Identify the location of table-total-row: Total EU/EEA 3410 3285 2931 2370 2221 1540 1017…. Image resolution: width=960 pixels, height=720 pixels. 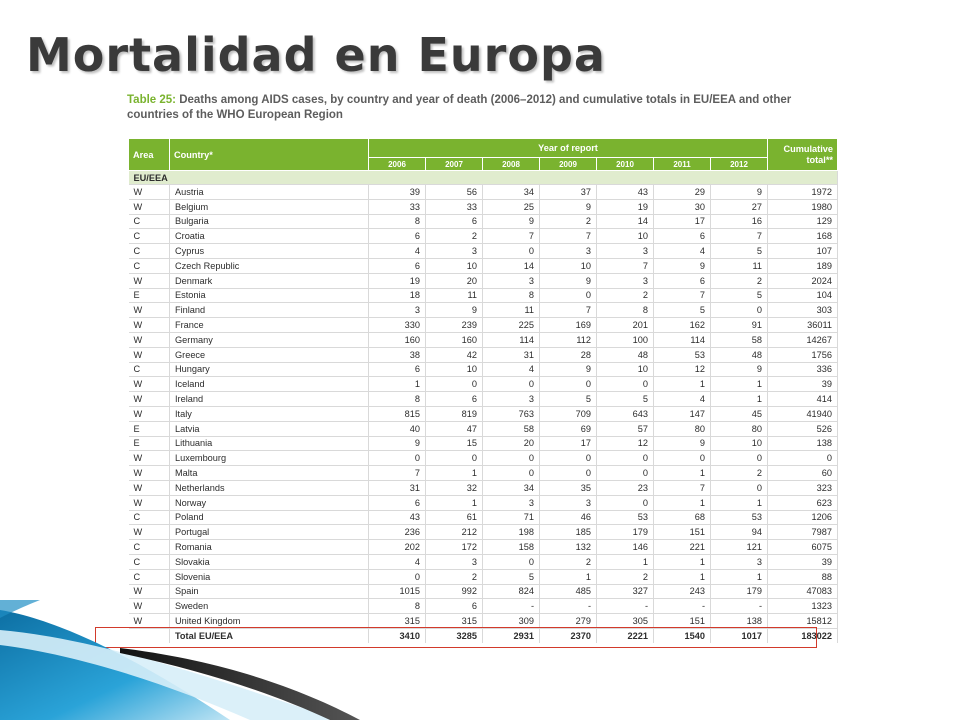
(483, 635).